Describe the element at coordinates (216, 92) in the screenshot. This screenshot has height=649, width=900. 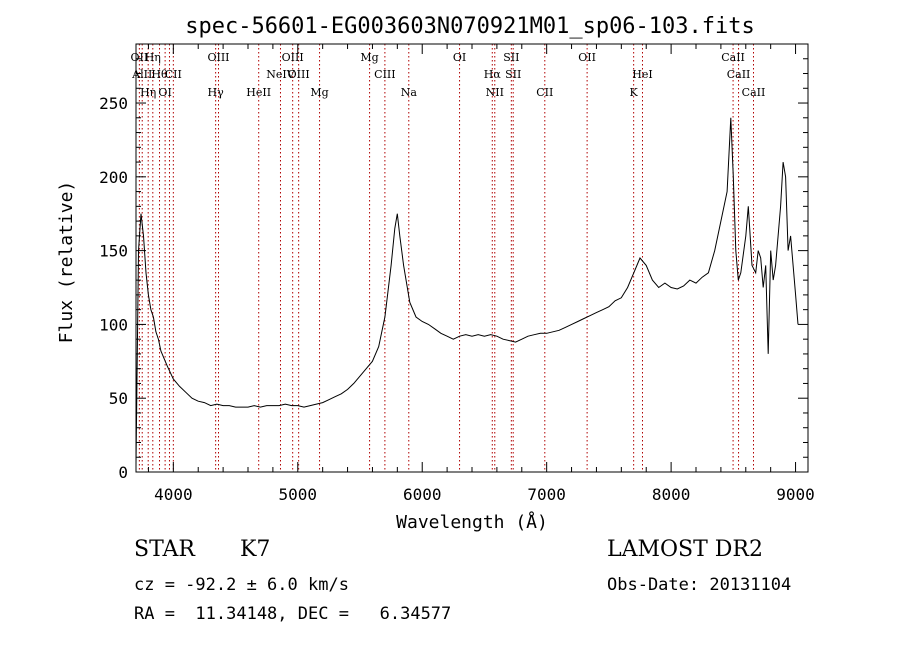
I see `line-marker-label: Hγ` at that location.